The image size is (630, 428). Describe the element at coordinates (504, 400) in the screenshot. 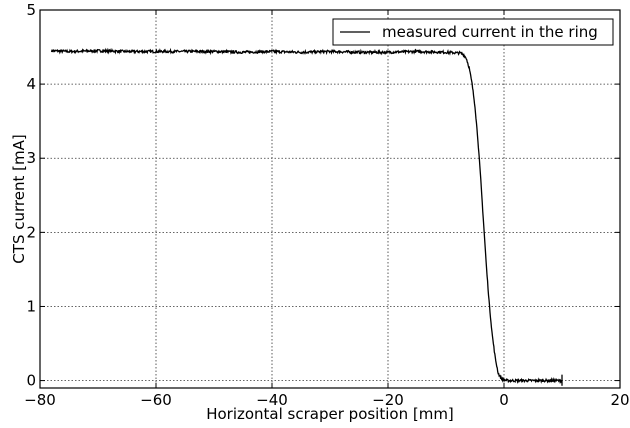

I see `x-tick-label: 0` at that location.